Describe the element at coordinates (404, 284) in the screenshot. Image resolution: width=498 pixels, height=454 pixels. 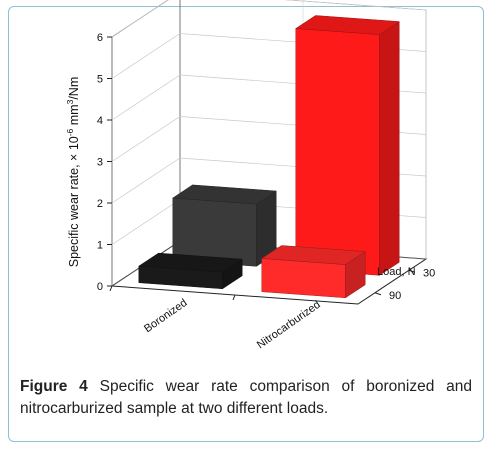
I see `load-labels: 30 90` at that location.